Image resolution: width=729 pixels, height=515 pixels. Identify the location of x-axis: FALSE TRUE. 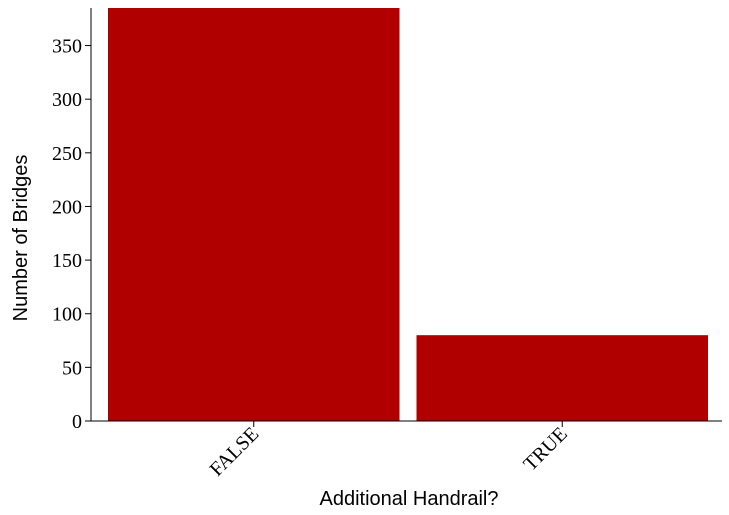
(406, 450).